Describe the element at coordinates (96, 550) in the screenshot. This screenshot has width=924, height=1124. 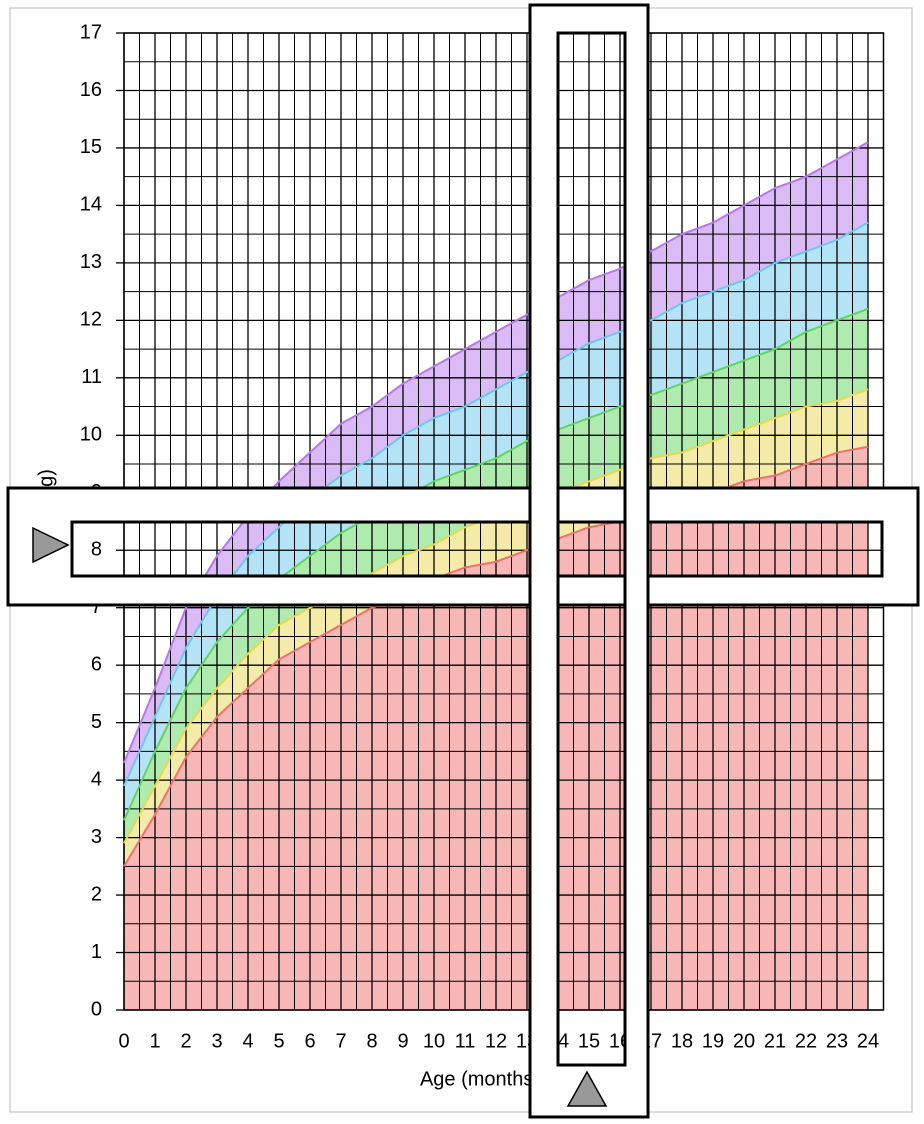
I see `y-tick-label: 8` at that location.